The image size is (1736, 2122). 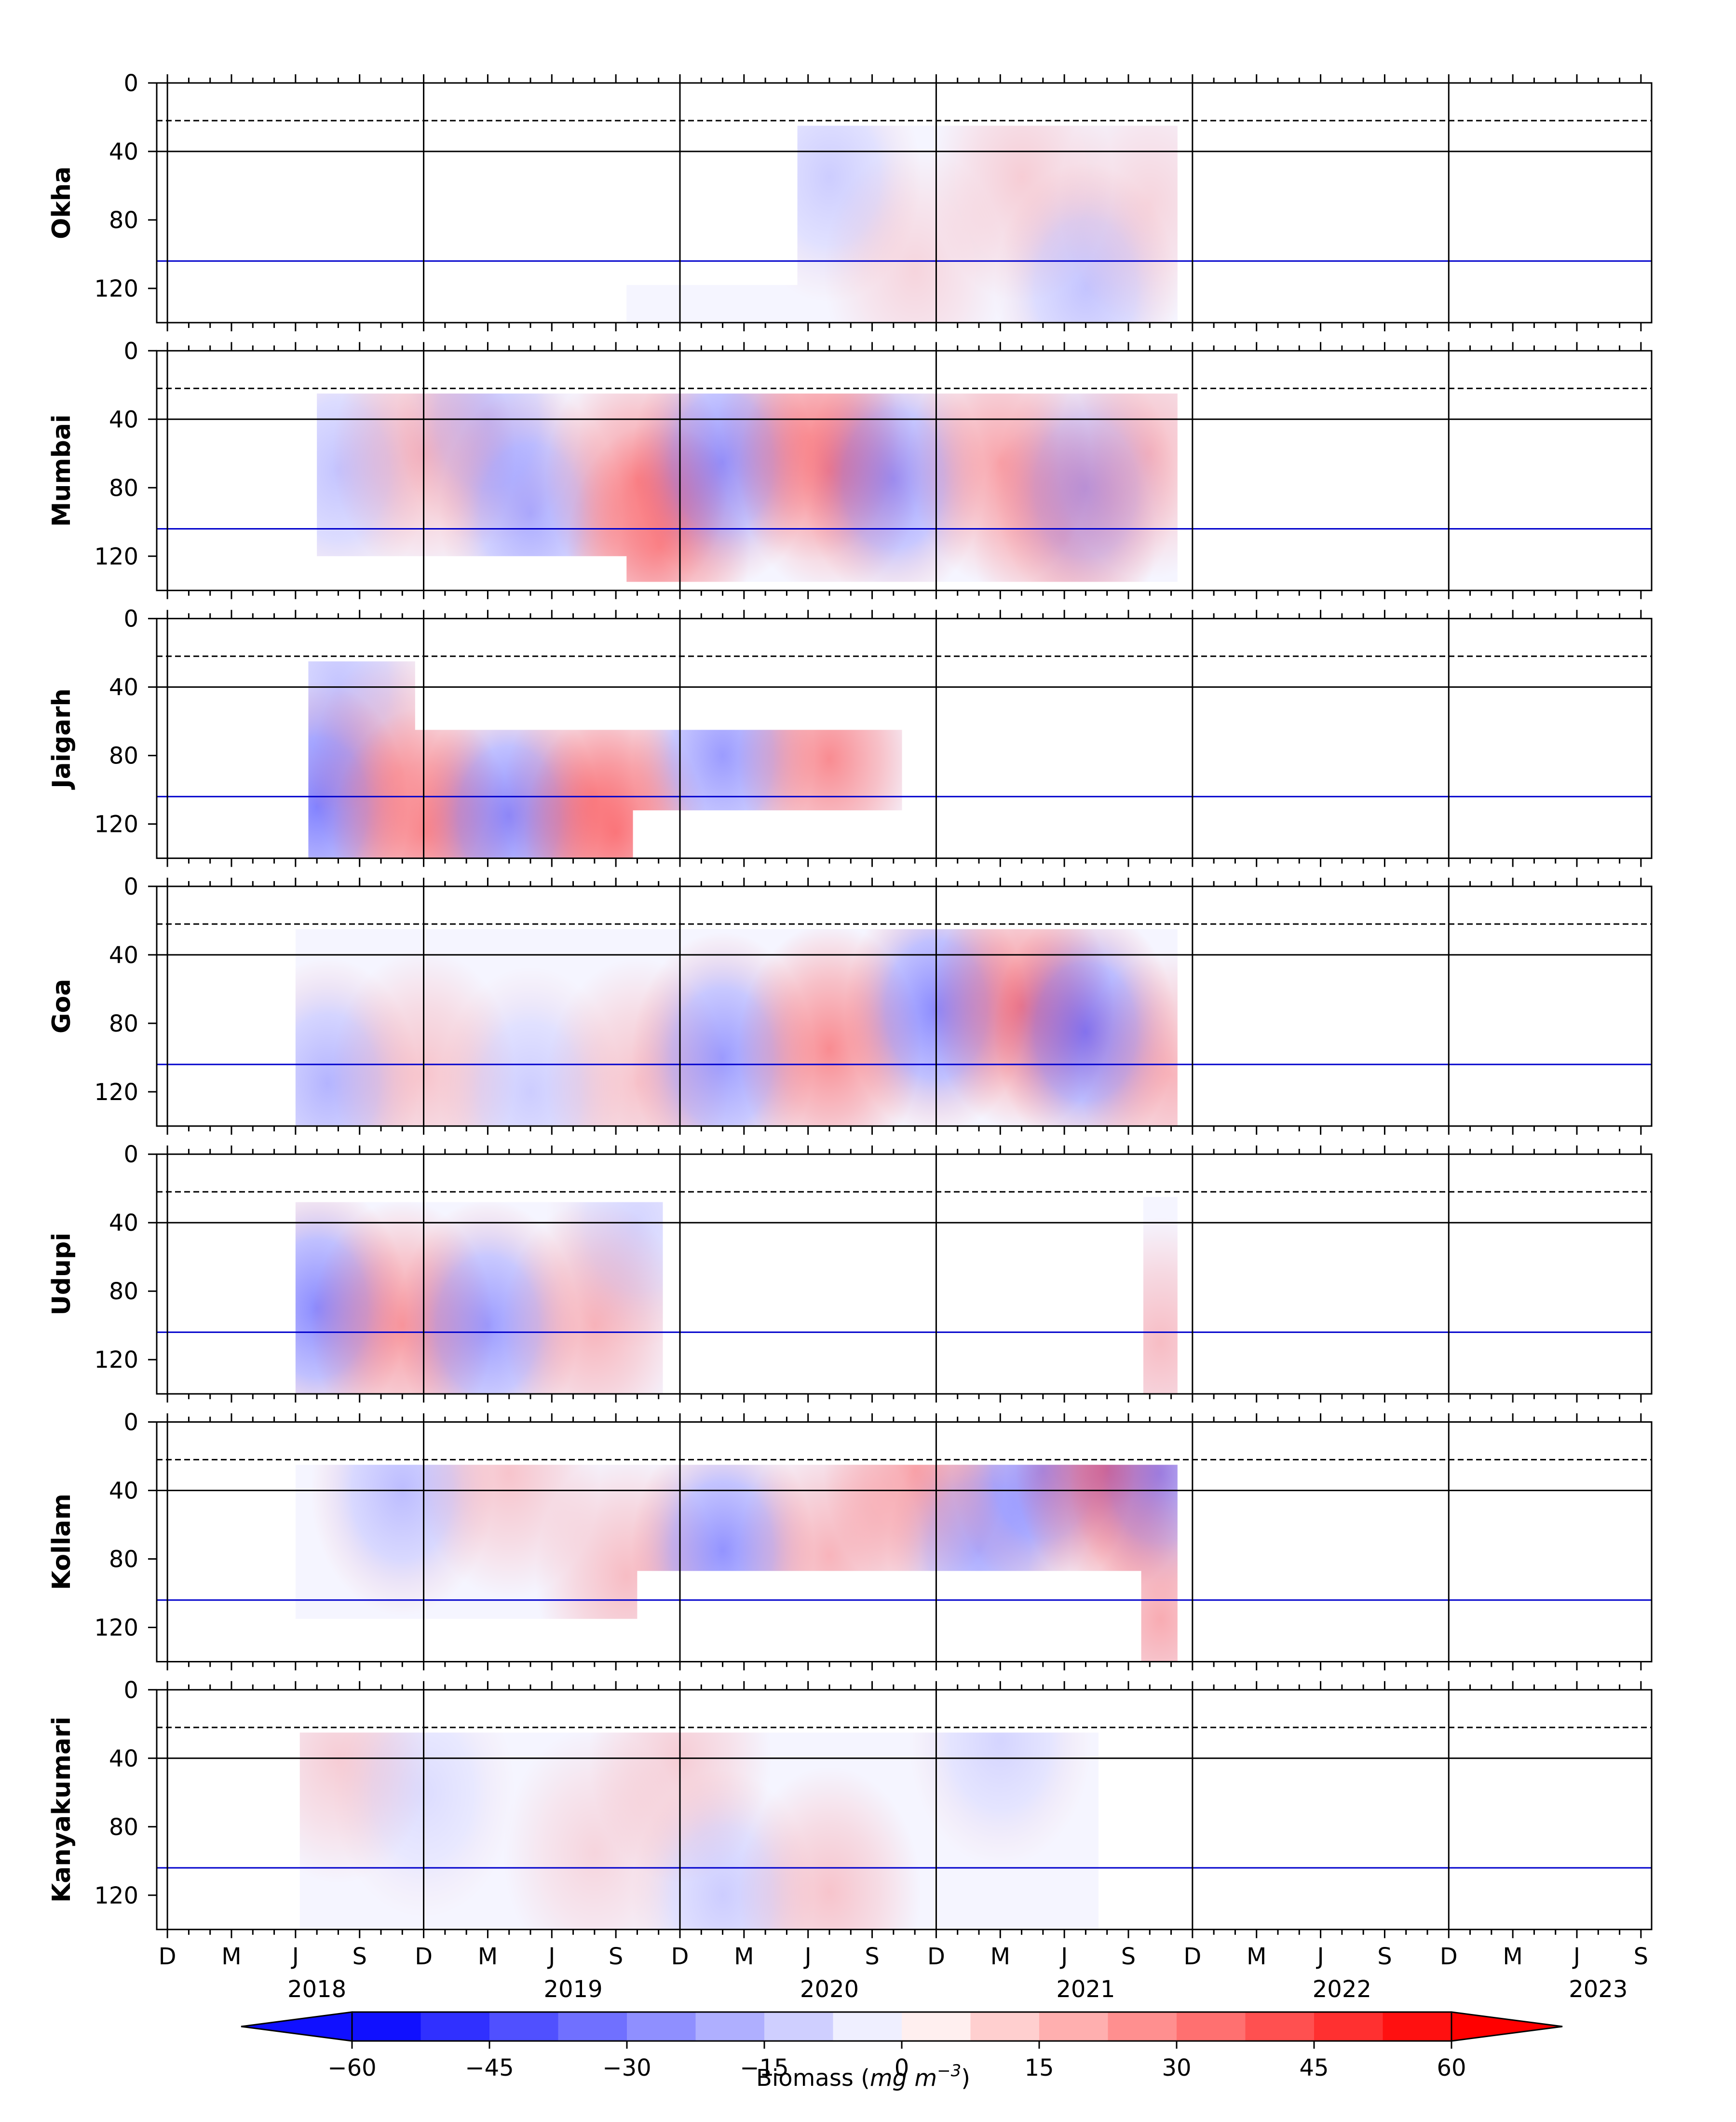 What do you see at coordinates (902, 2052) in the screenshot?
I see `colorbar: Biomass (mg m−3) −60 −45 −30 −15 0 15 30 45 60` at bounding box center [902, 2052].